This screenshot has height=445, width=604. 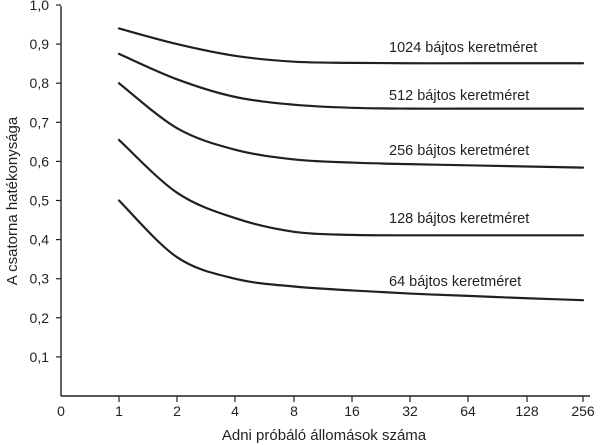 What do you see at coordinates (410, 411) in the screenshot?
I see `x-tick-label: 32` at bounding box center [410, 411].